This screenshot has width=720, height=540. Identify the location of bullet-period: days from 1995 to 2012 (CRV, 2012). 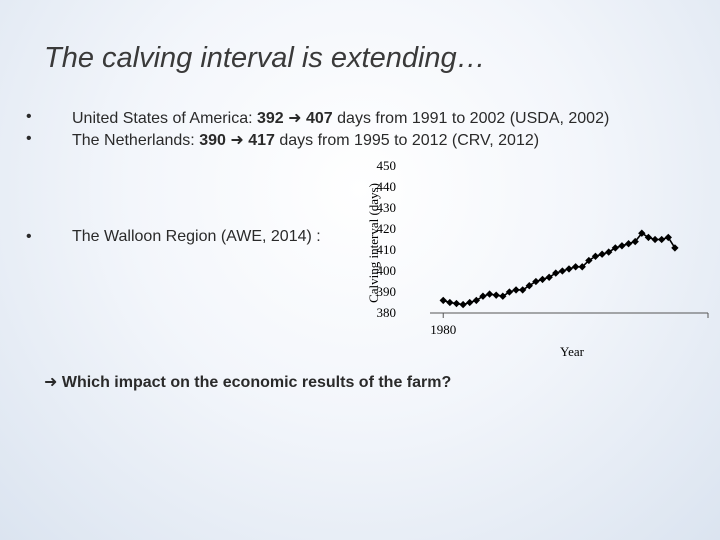
(407, 140).